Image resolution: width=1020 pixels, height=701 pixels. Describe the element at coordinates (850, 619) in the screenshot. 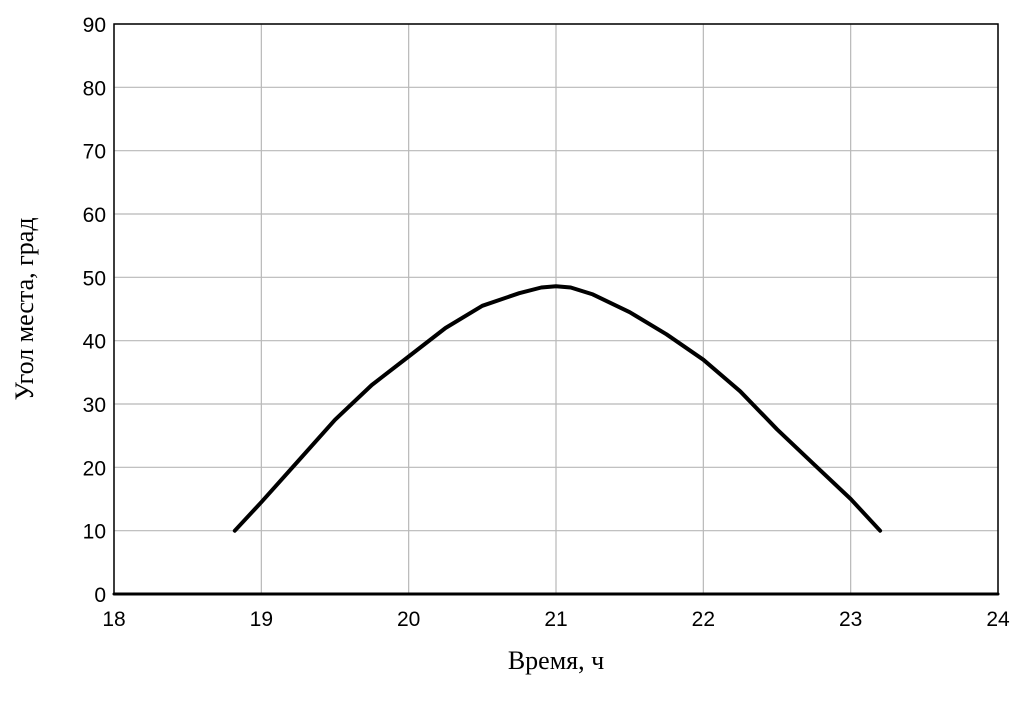

I see `x-tick-label: 23` at that location.